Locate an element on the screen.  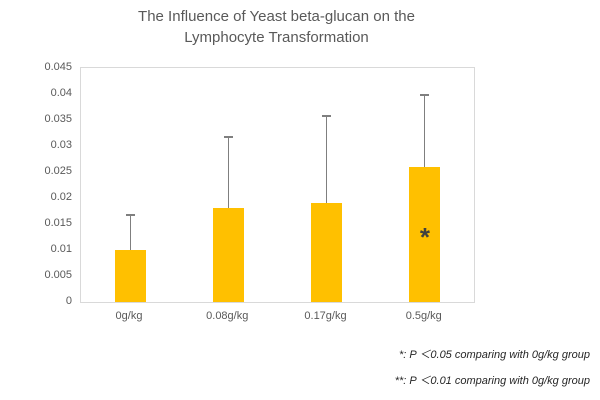
x-axis: 0g/kg 0.08g/kg 0.17g/kg 0.5g/kg is located at coordinates (276, 313).